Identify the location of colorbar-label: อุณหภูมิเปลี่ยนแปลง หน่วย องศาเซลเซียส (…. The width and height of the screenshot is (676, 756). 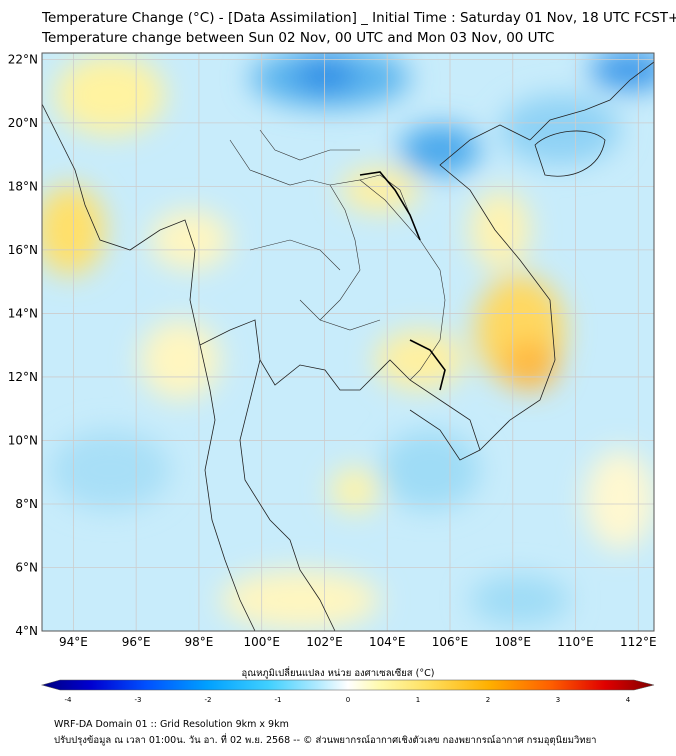
(338, 673).